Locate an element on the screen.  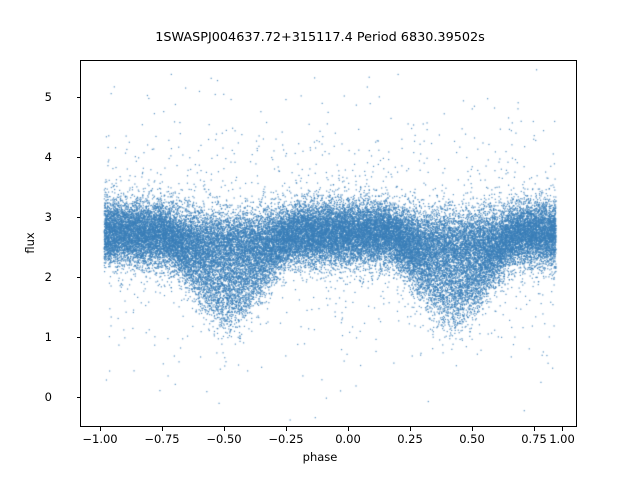
x-tick-label: 1.00 is located at coordinates (562, 439).